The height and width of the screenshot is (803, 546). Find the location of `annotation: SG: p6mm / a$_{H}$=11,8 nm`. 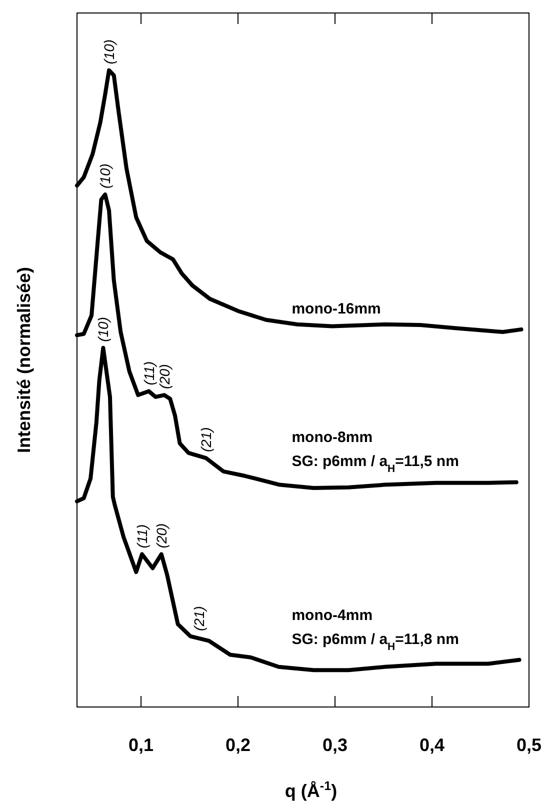

annotation: SG: p6mm / a$_{H}$=11,8 nm is located at coordinates (375, 641).